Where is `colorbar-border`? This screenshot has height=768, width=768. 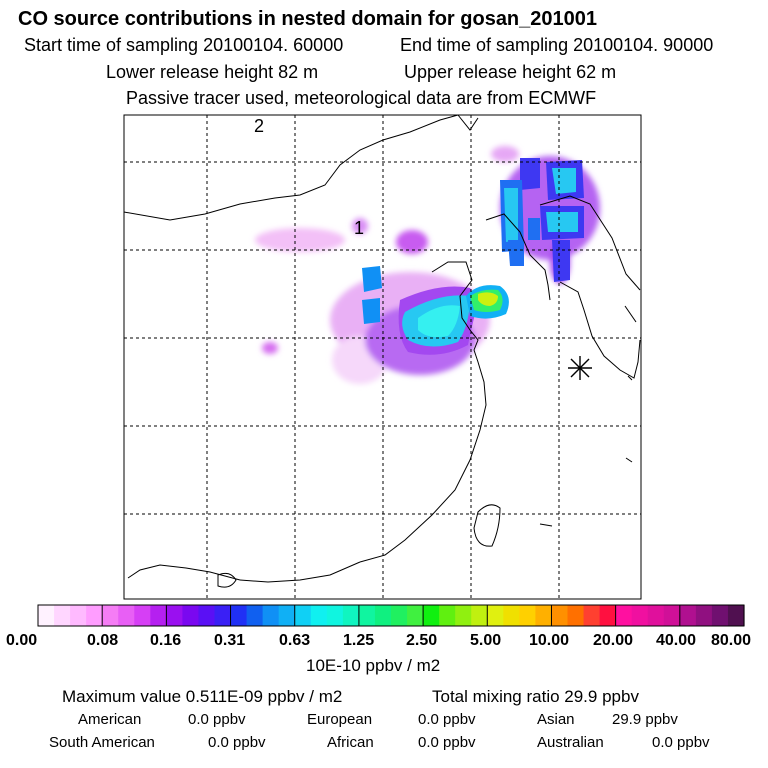
colorbar-border is located at coordinates (391, 615).